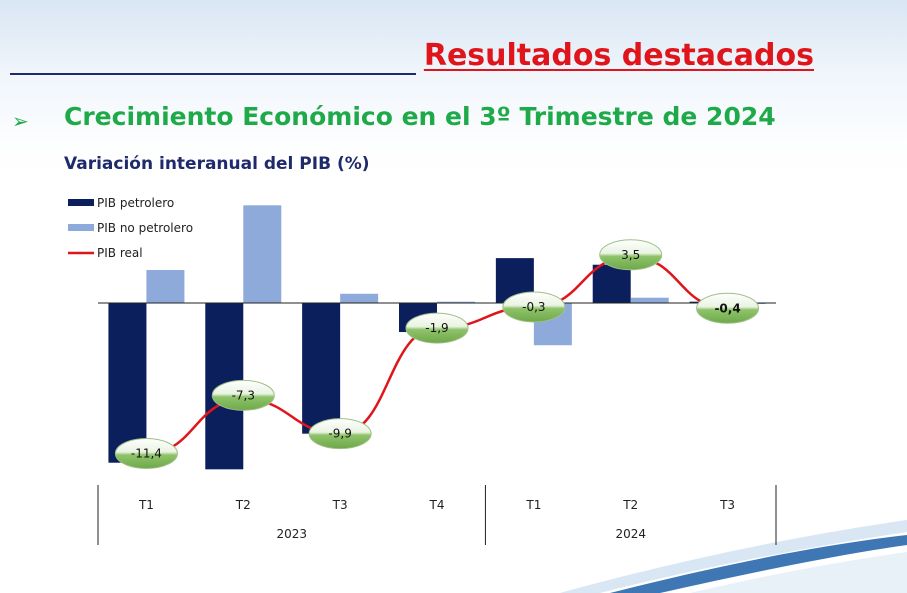 The width and height of the screenshot is (907, 593). Describe the element at coordinates (213, 74) in the screenshot. I see `title-rule` at that location.